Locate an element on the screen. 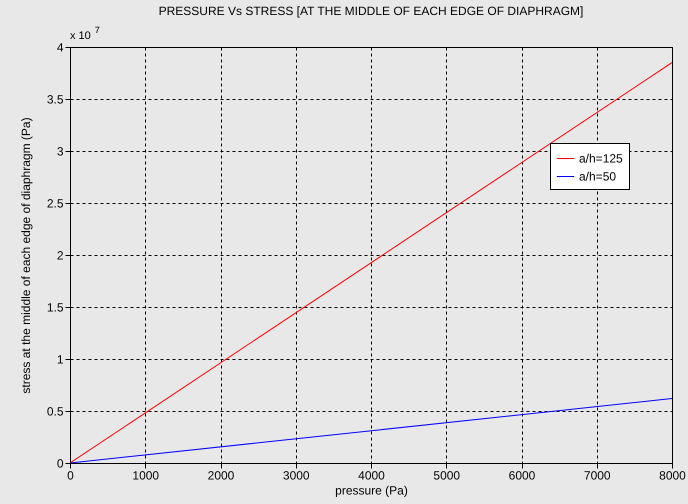 Image resolution: width=688 pixels, height=504 pixels. y-axis-title: stress at the middle of each edge of diaphragm (Pa) is located at coordinates (25, 255).